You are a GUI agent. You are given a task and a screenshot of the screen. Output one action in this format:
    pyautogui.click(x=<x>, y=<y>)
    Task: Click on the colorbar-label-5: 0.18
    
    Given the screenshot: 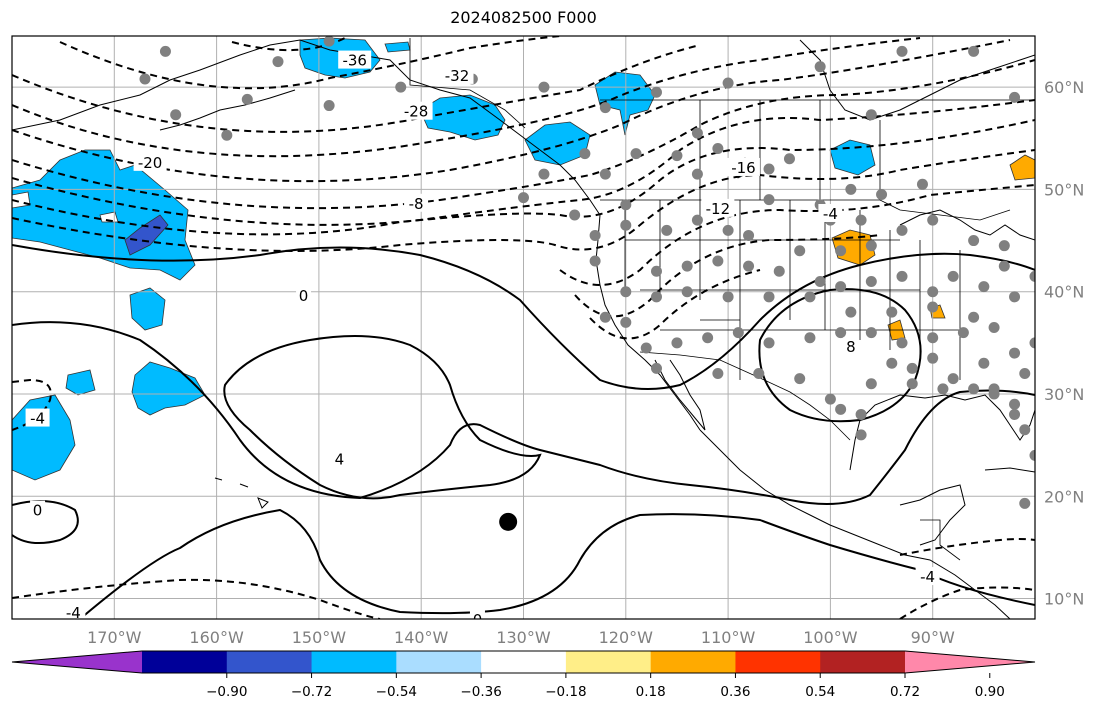 What is the action you would take?
    pyautogui.click(x=651, y=692)
    